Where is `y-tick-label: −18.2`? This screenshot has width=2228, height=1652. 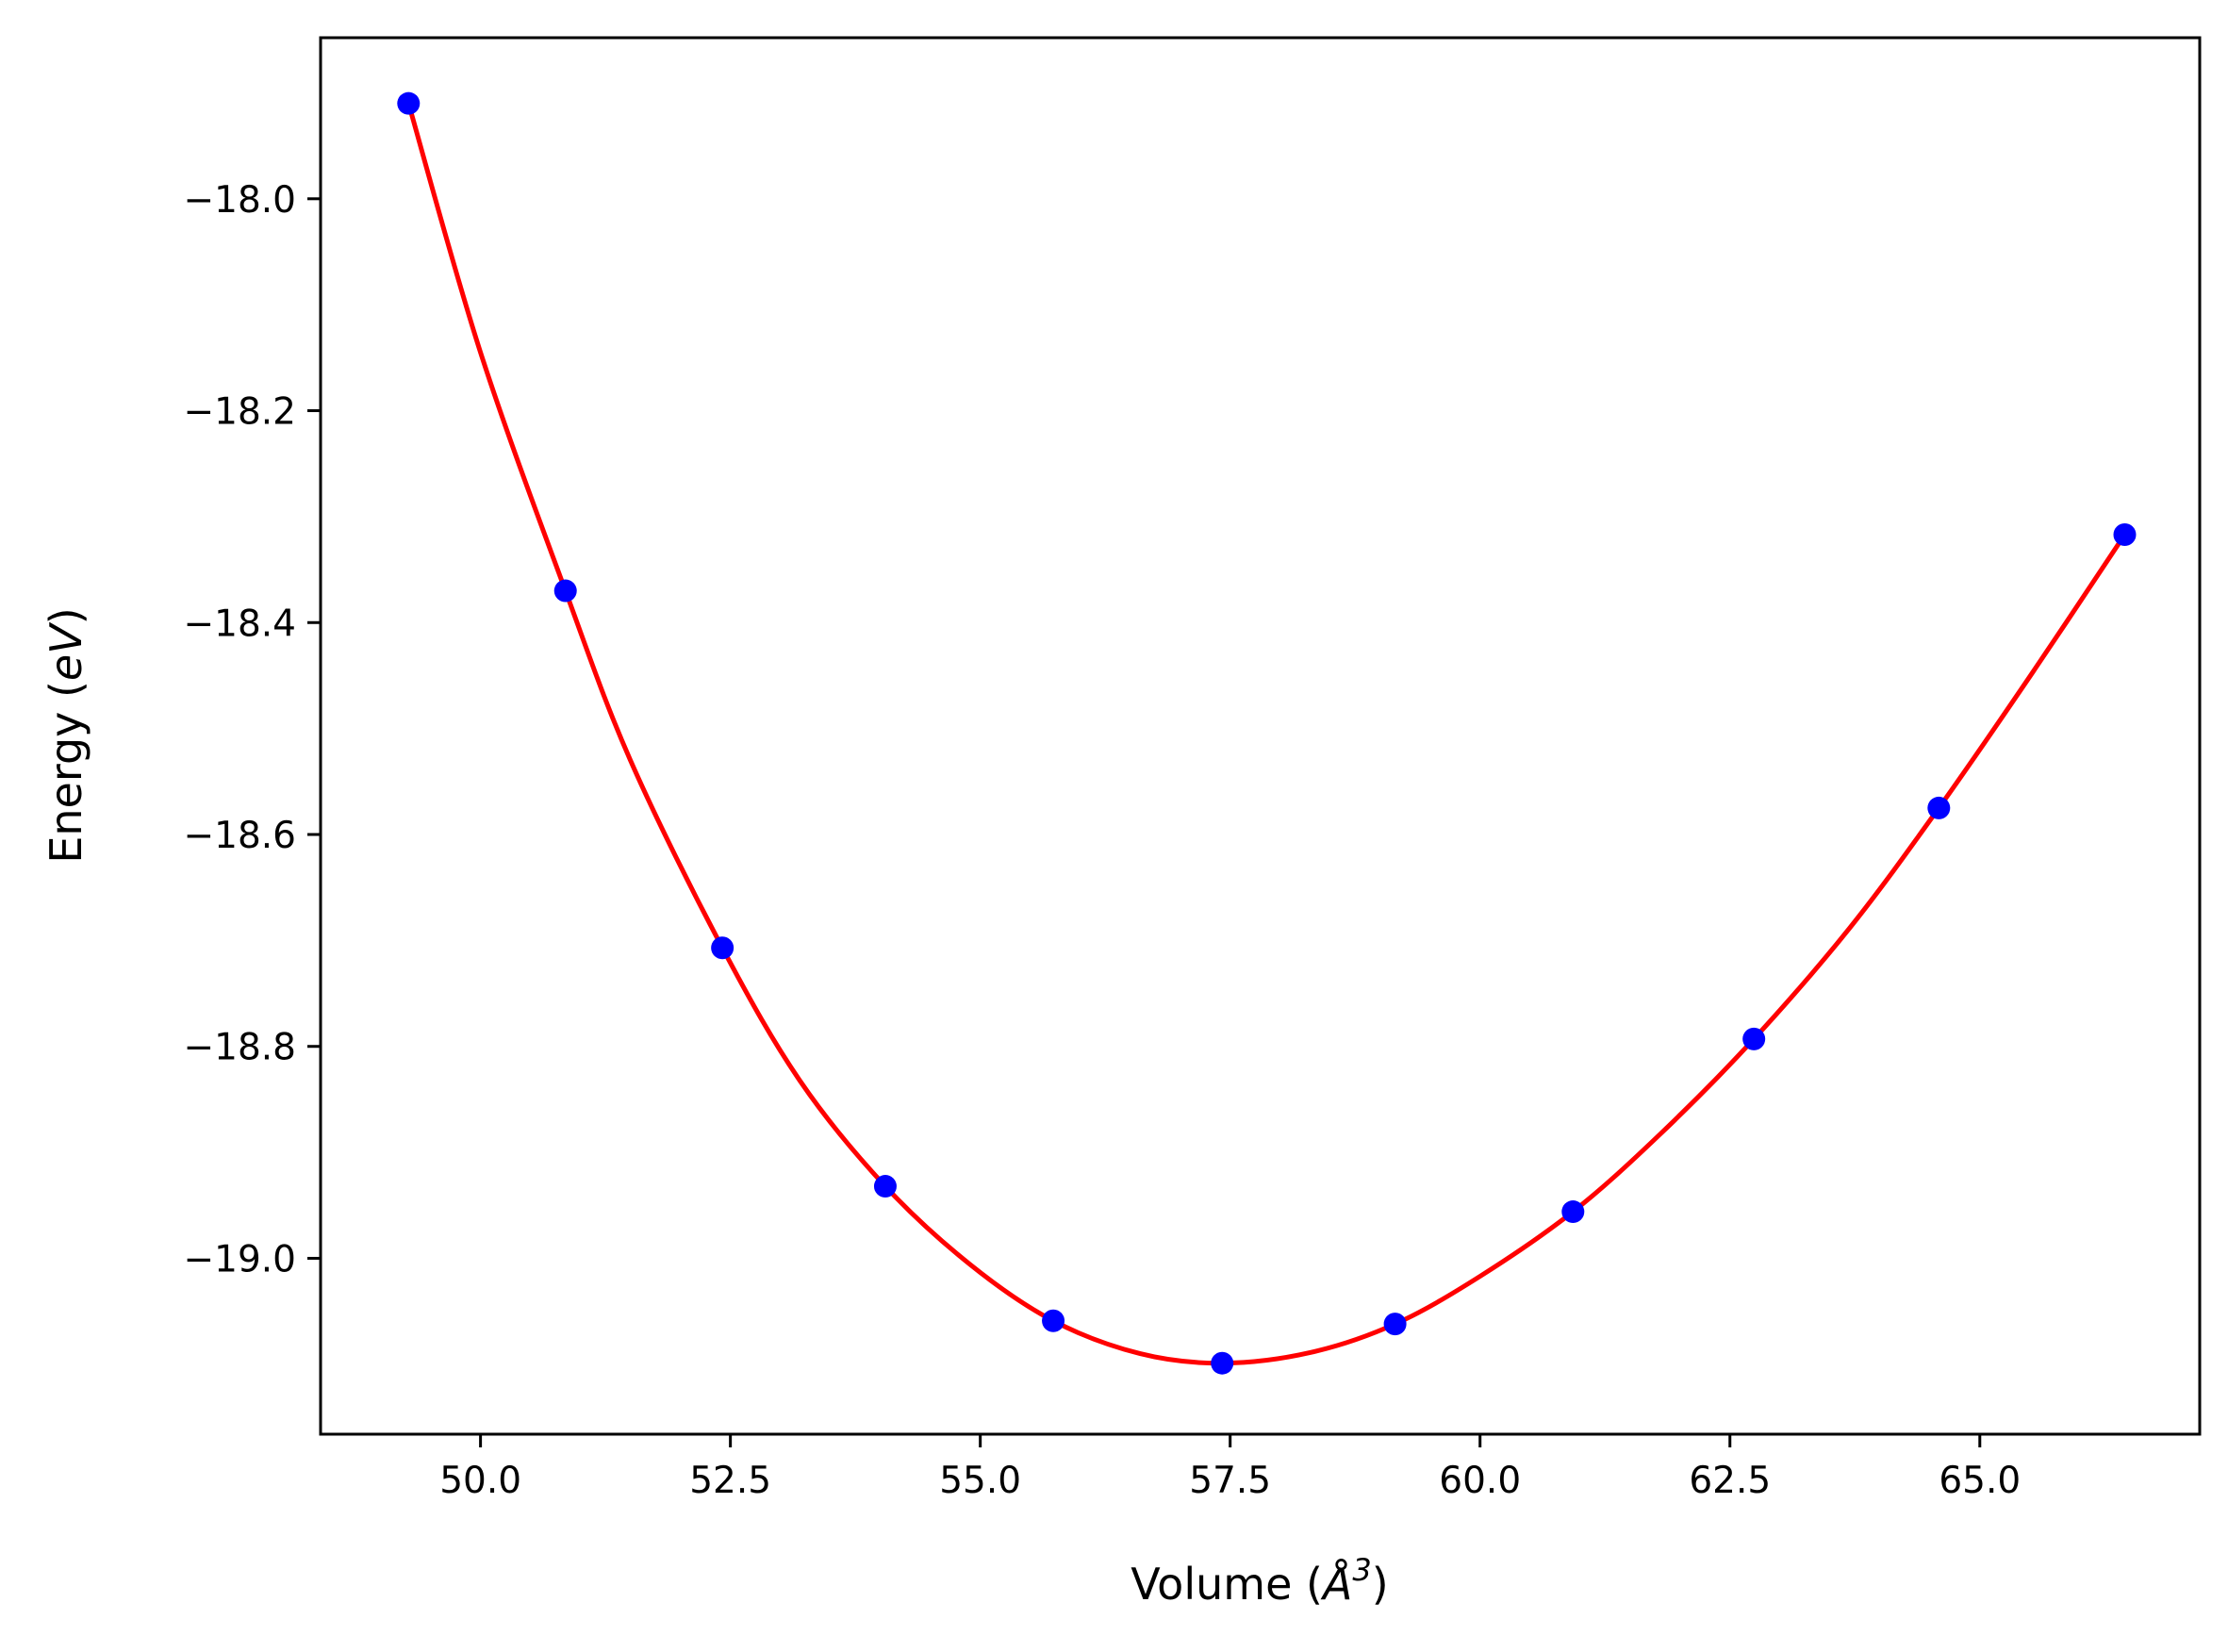 y-tick-label: −18.2 is located at coordinates (239, 412).